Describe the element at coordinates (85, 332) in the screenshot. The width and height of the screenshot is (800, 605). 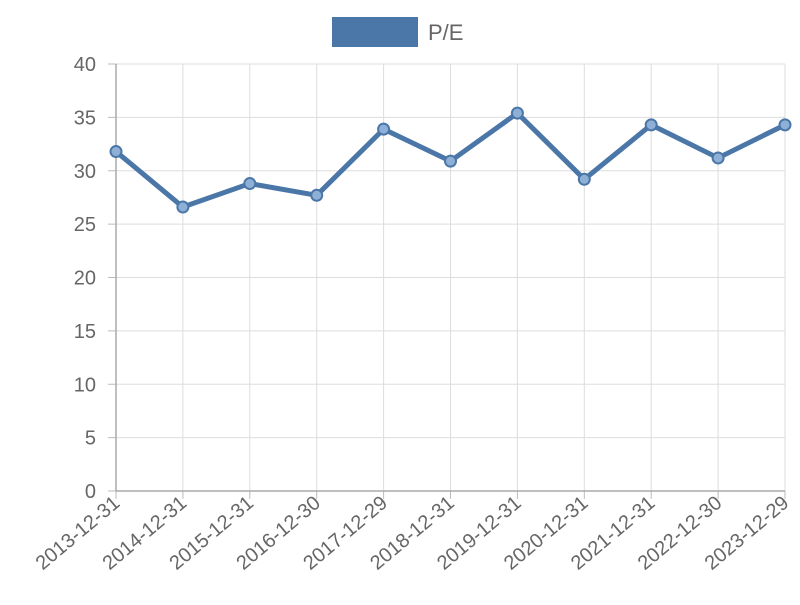
I see `y-tick-label: 15` at that location.